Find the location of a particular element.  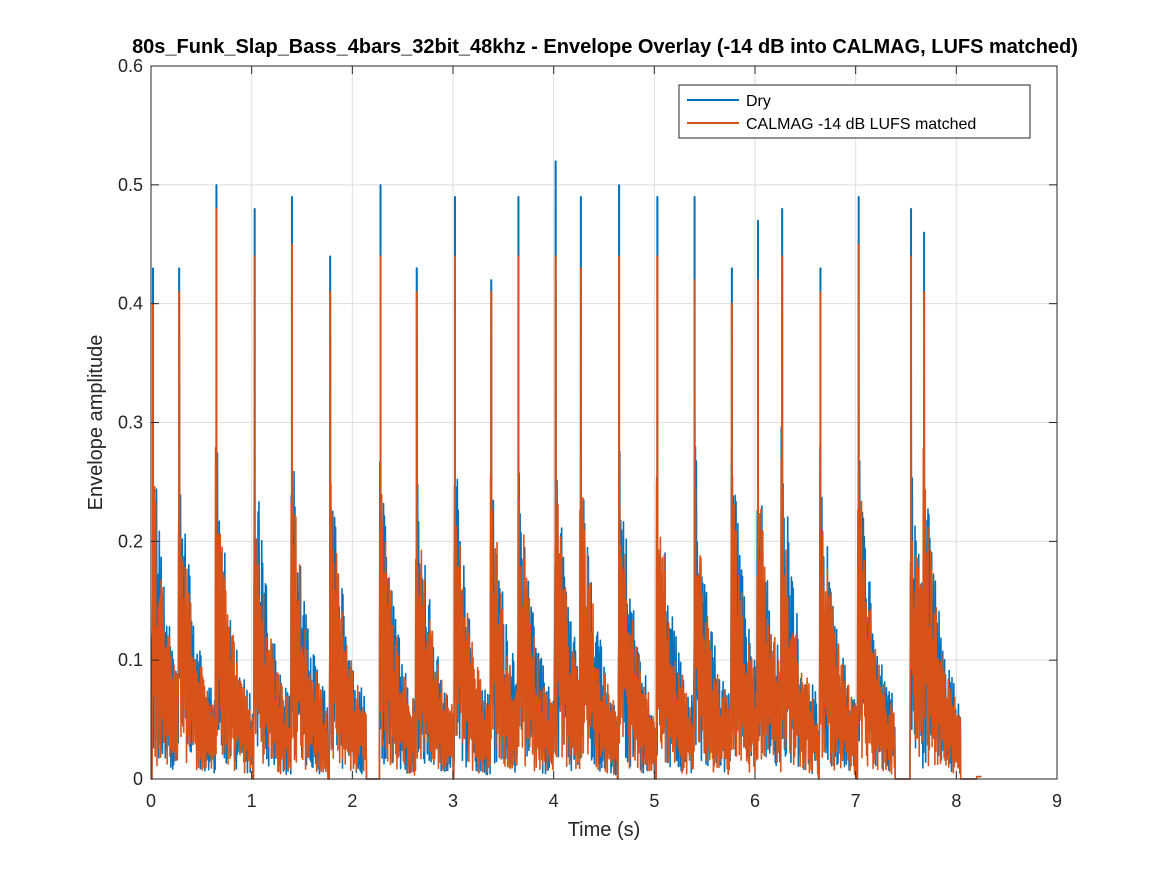

legend: Dry CALMAG -14 dB LUFS matched is located at coordinates (854, 111).